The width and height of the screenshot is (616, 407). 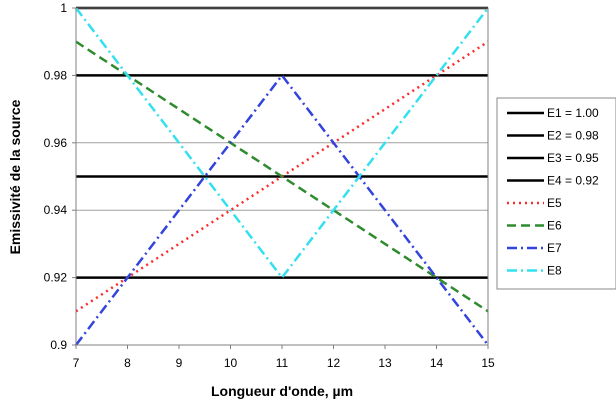 What do you see at coordinates (437, 363) in the screenshot?
I see `x-tick-label: 14` at bounding box center [437, 363].